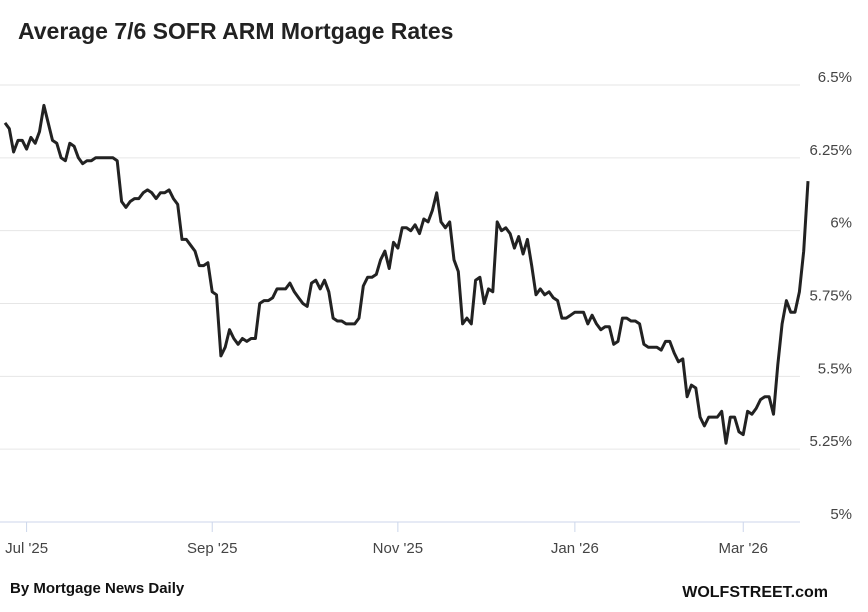 This screenshot has width=868, height=612. I want to click on source: By Mortgage News Daily, so click(97, 588).